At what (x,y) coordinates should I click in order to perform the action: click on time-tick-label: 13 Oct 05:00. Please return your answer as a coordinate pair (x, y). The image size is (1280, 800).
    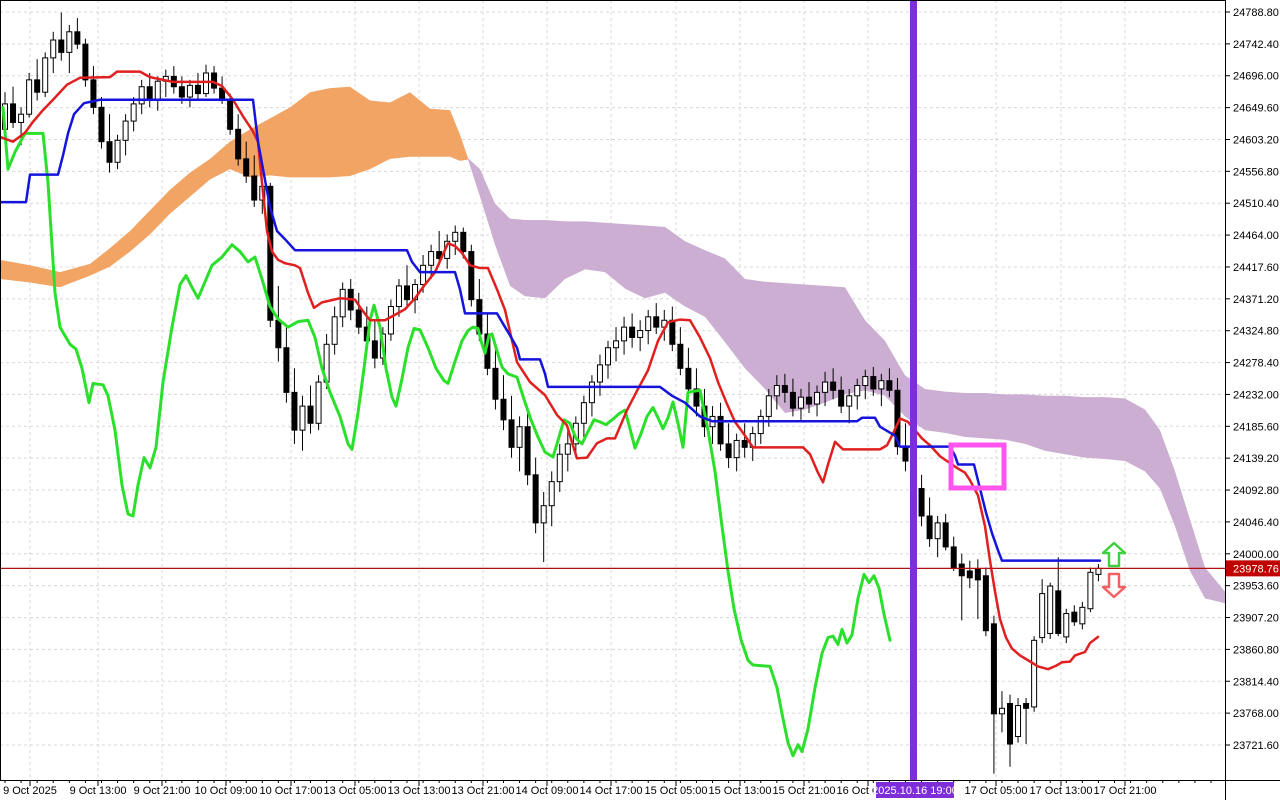
    Looking at the image, I should click on (355, 791).